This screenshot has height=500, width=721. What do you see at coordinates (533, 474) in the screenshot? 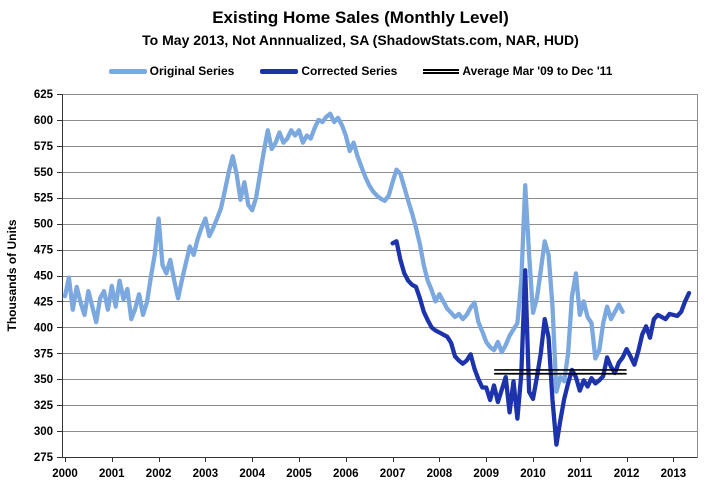
I see `x-tick-label: 2010` at bounding box center [533, 474].